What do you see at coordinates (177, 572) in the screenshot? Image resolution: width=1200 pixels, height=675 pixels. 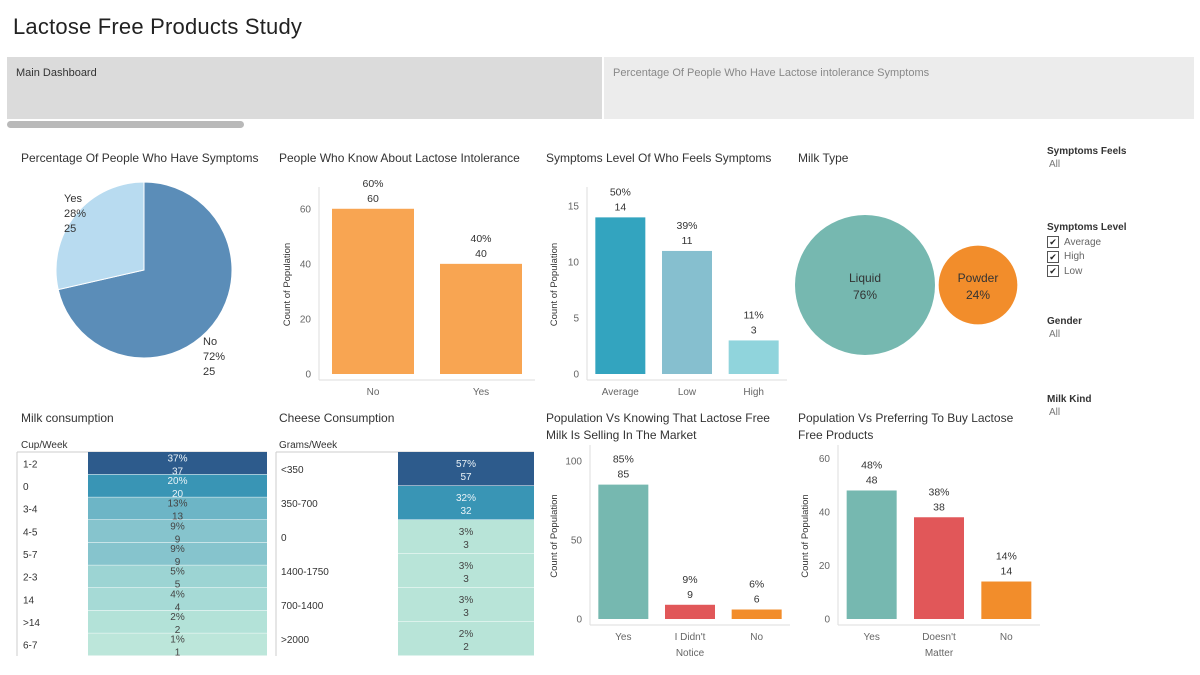 I see `cell-pct: 5%` at bounding box center [177, 572].